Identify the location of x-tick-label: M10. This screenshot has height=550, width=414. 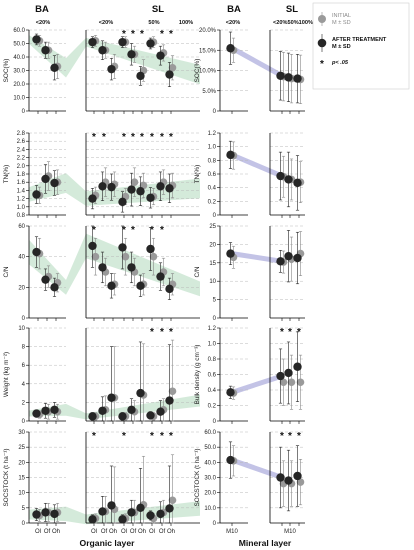
(232, 532).